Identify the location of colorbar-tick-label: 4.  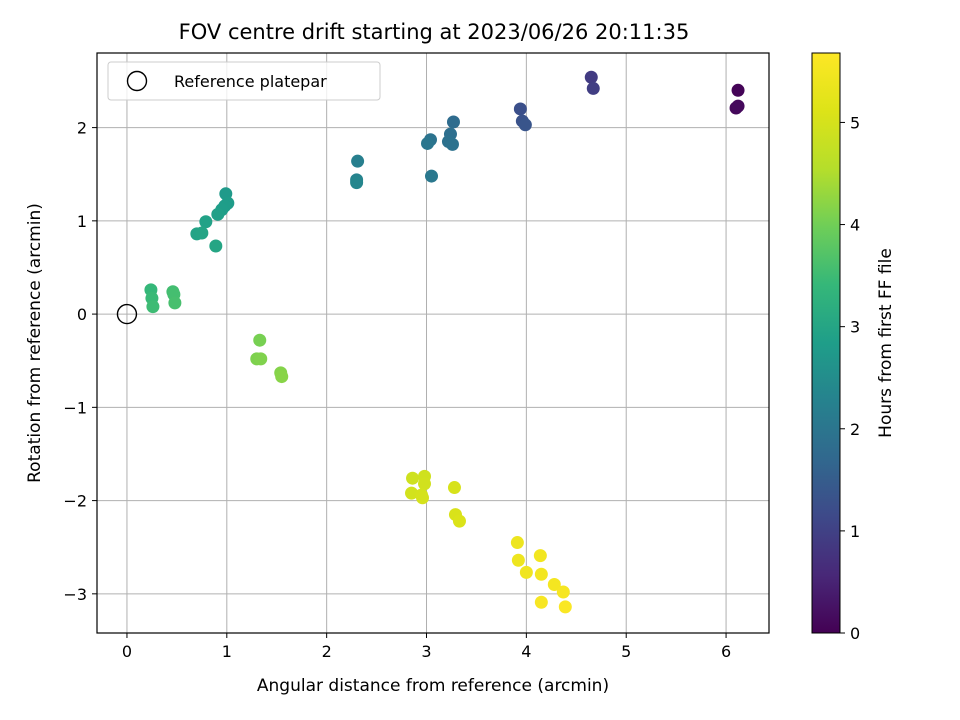
(855, 225).